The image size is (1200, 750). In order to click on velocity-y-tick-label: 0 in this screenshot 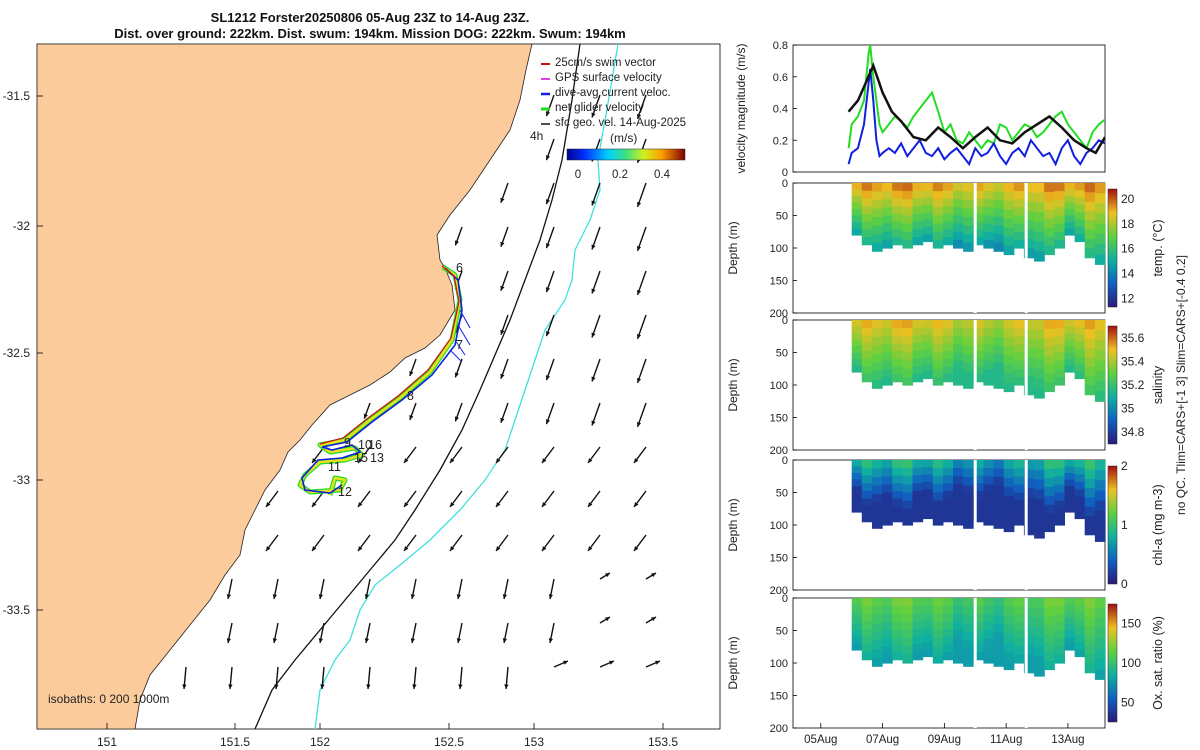, I will do `click(785, 173)`.